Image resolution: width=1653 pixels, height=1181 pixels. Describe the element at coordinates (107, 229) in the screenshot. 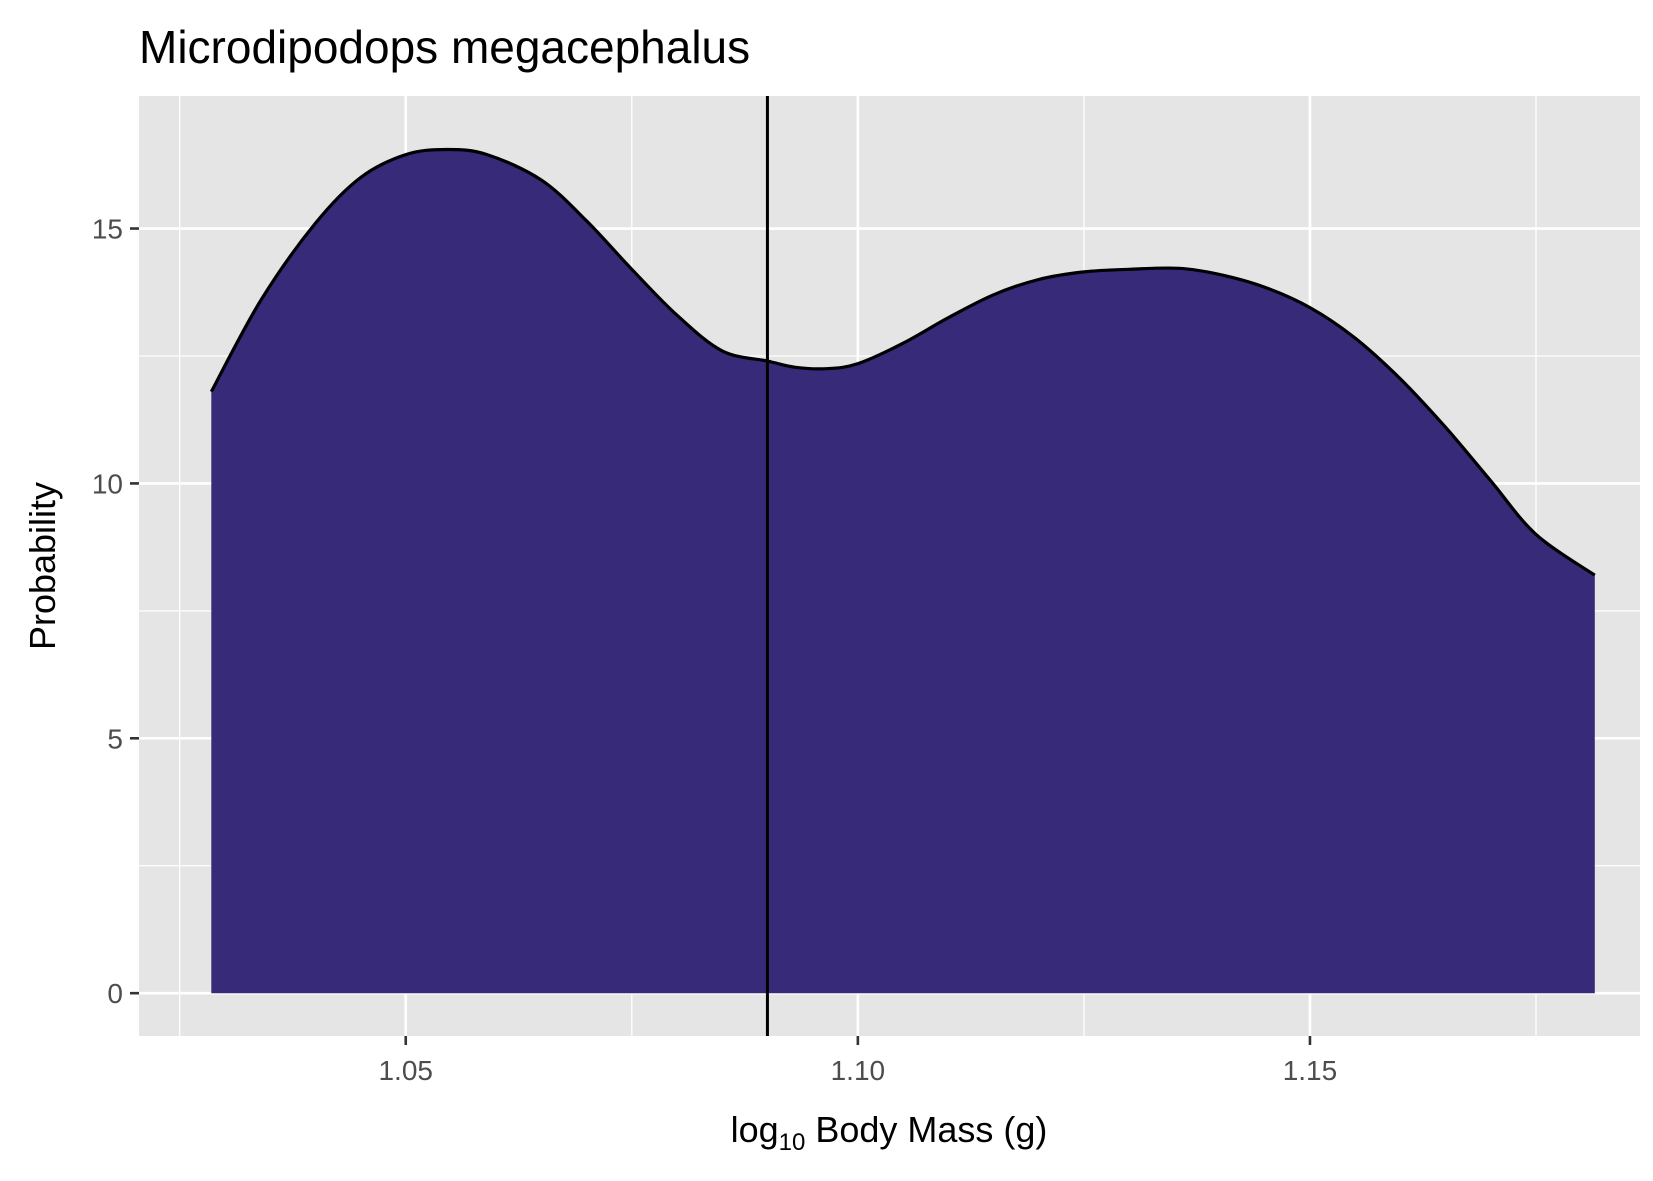

I see `y-tick-label: 15` at that location.